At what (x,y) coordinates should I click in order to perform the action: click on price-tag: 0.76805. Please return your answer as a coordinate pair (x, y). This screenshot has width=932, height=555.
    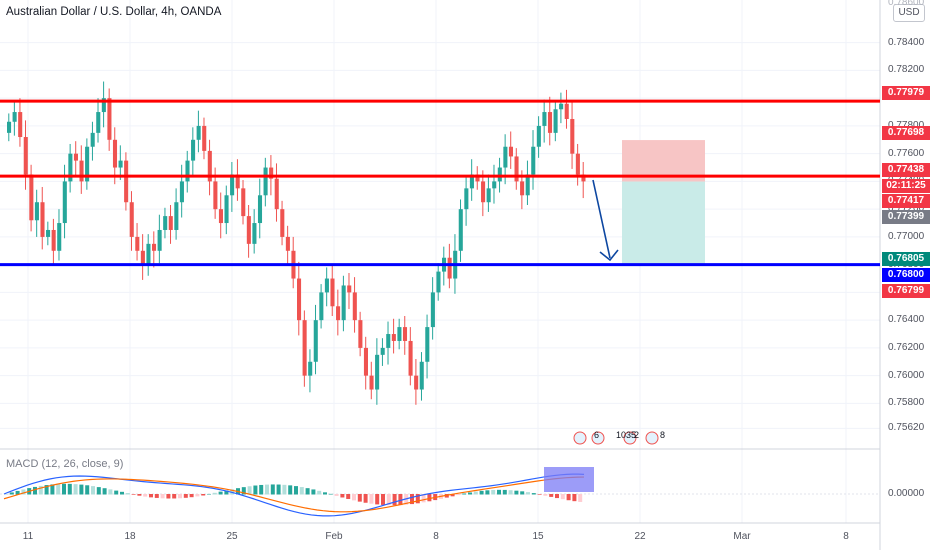
    Looking at the image, I should click on (906, 259).